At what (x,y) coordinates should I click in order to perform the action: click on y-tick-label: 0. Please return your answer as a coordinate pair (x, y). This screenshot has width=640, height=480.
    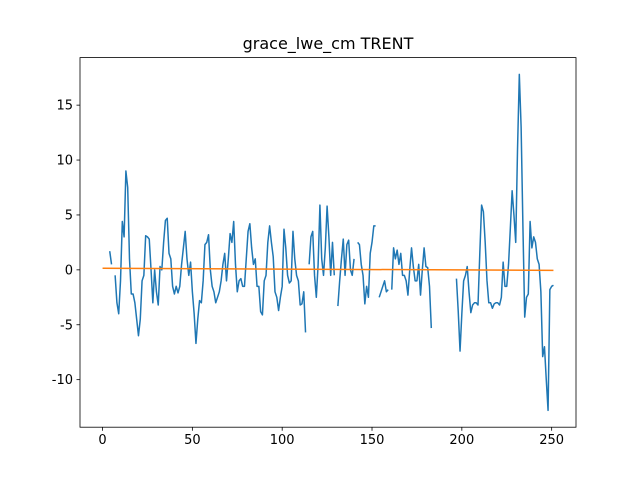
    Looking at the image, I should click on (69, 270).